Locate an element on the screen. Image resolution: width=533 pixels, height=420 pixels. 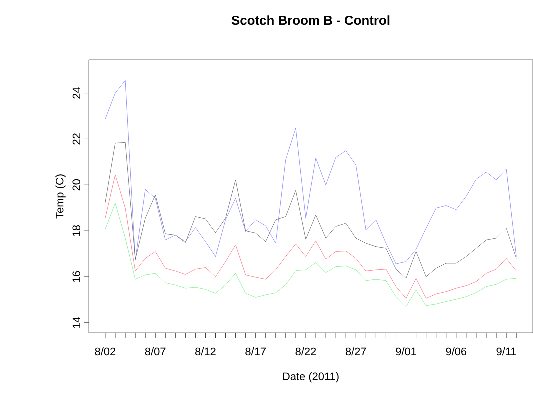
y-axis-title: Temp (C) is located at coordinates (61, 196).